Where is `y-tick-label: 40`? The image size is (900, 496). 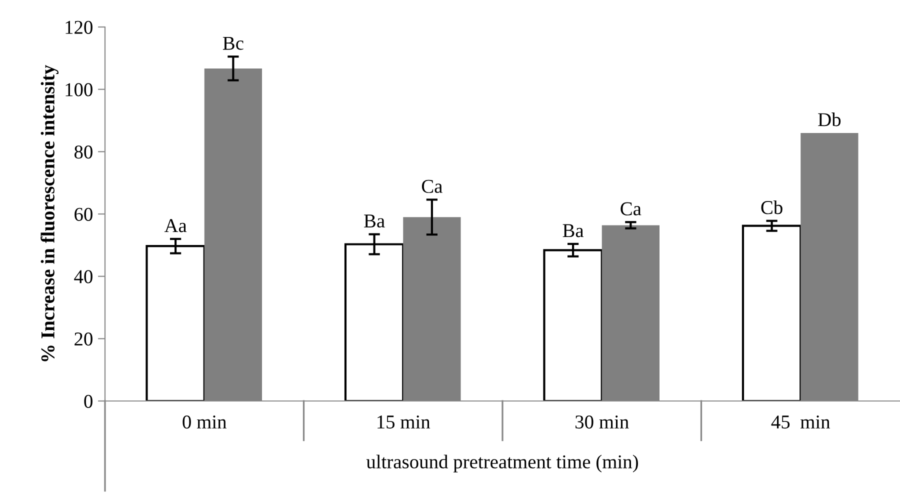 y-tick-label: 40 is located at coordinates (83, 277).